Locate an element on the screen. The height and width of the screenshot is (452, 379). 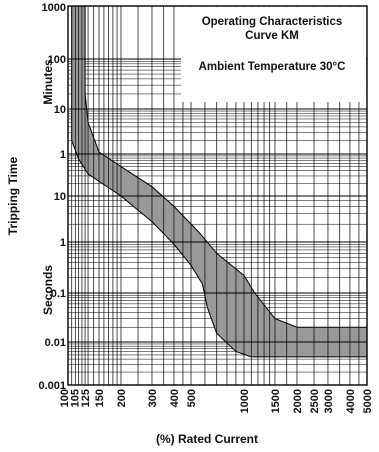
x-axis-label: (%) Rated Current is located at coordinates (207, 439).